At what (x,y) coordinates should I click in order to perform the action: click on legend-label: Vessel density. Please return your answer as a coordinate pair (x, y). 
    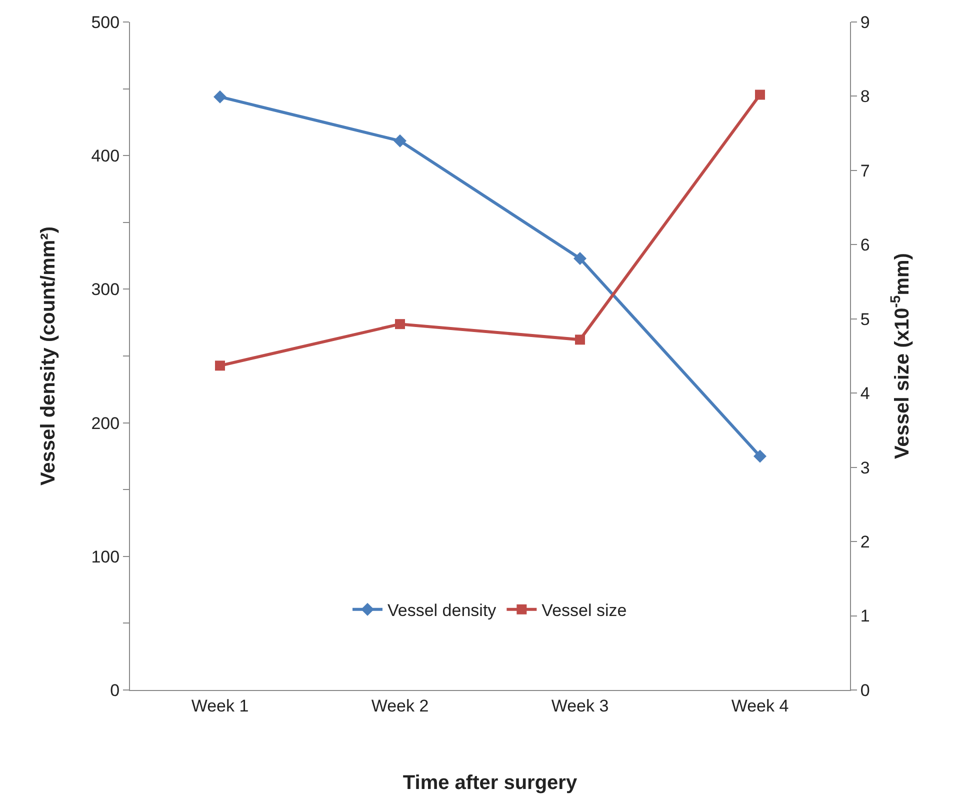
    Looking at the image, I should click on (442, 610).